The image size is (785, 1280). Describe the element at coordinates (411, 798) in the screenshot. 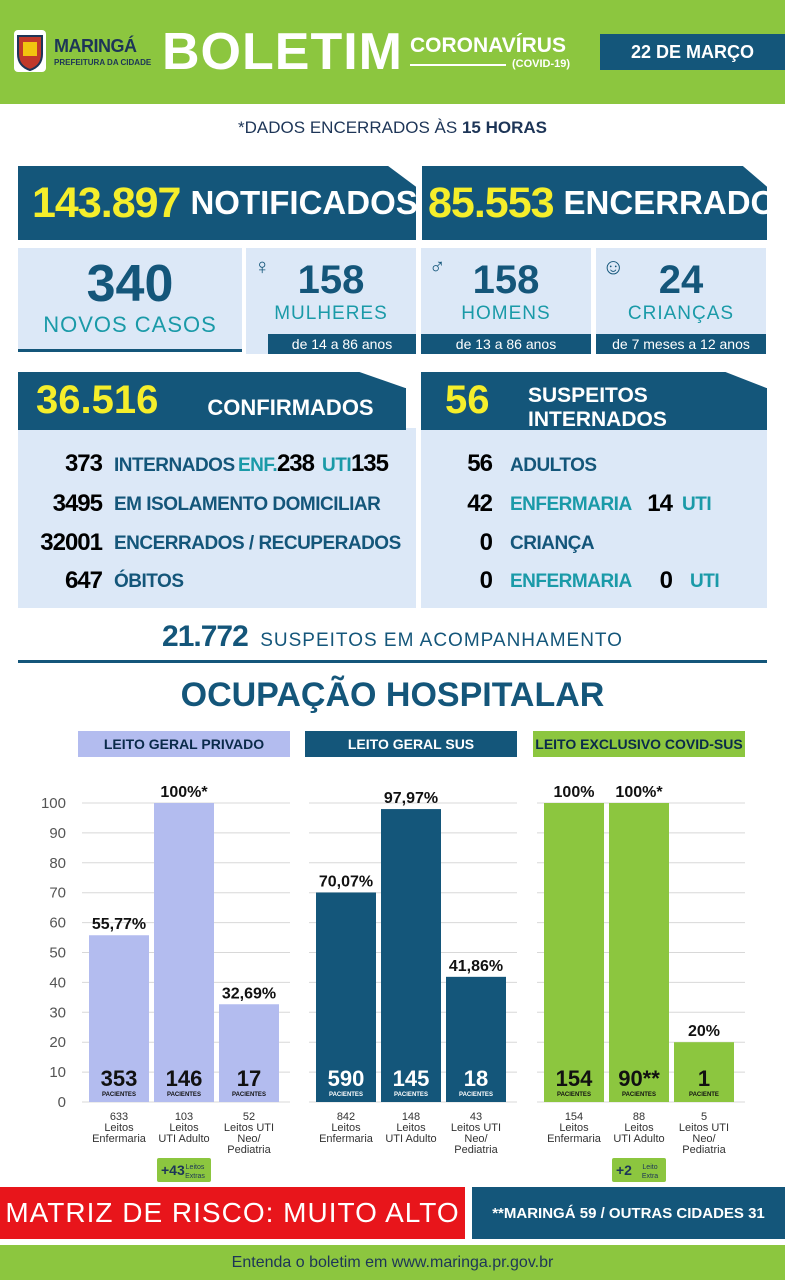

I see `bar-pct-label: 97,97%` at that location.